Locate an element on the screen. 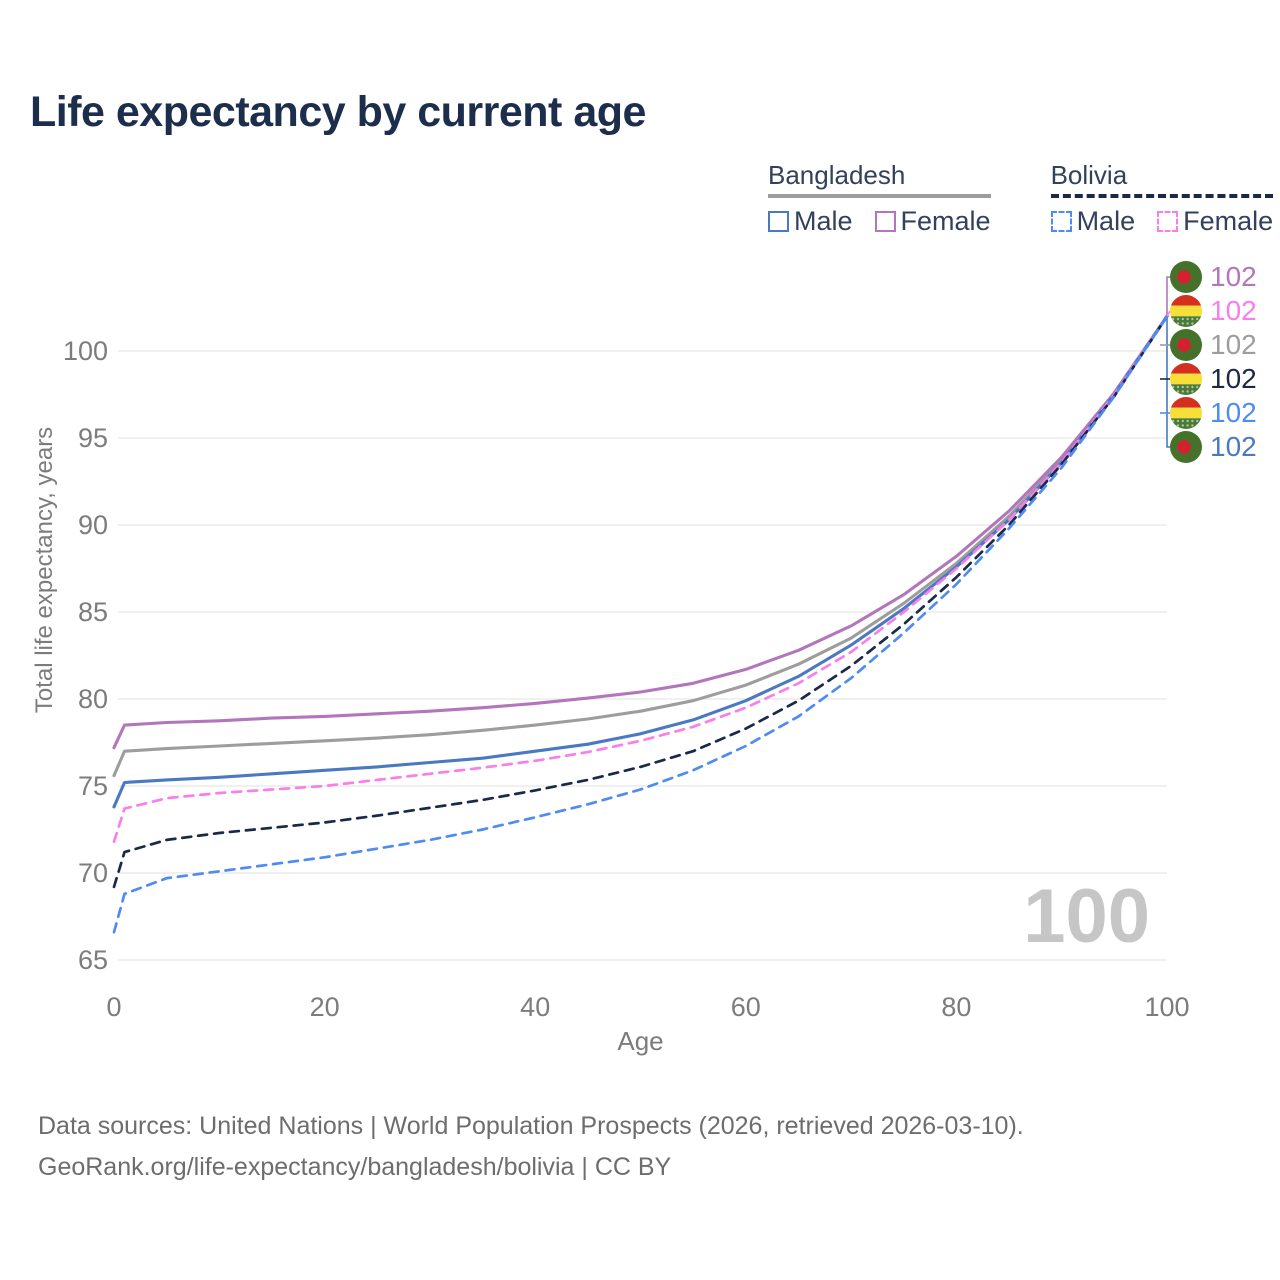  legend-item-bolivia-female: Female is located at coordinates (1215, 221).